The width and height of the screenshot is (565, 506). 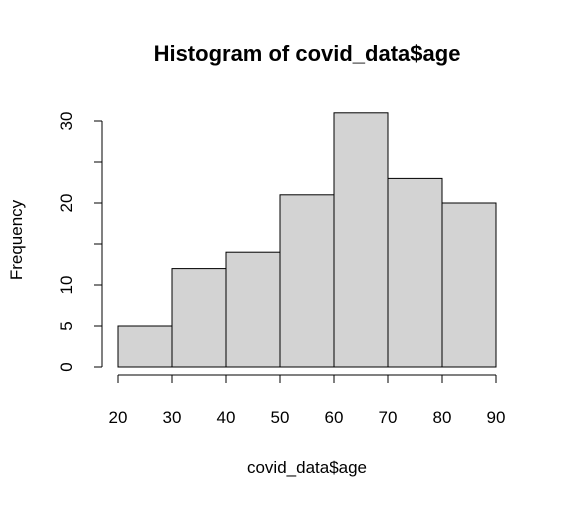 What do you see at coordinates (16, 239) in the screenshot?
I see `y-axis-label: Frequency` at bounding box center [16, 239].